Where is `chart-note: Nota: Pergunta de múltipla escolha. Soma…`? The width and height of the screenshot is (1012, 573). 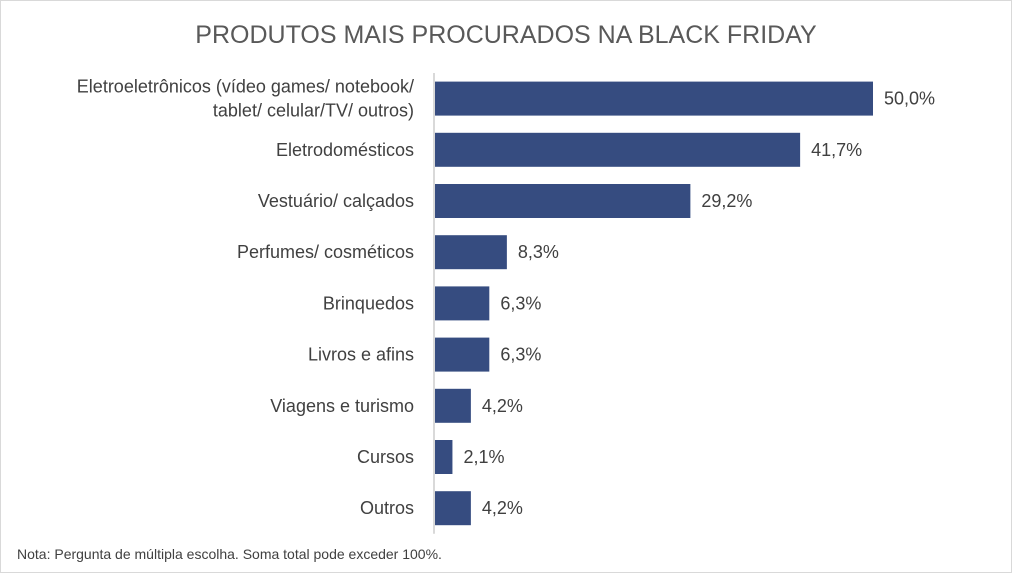 chart-note: Nota: Pergunta de múltipla escolha. Soma… is located at coordinates (229, 554).